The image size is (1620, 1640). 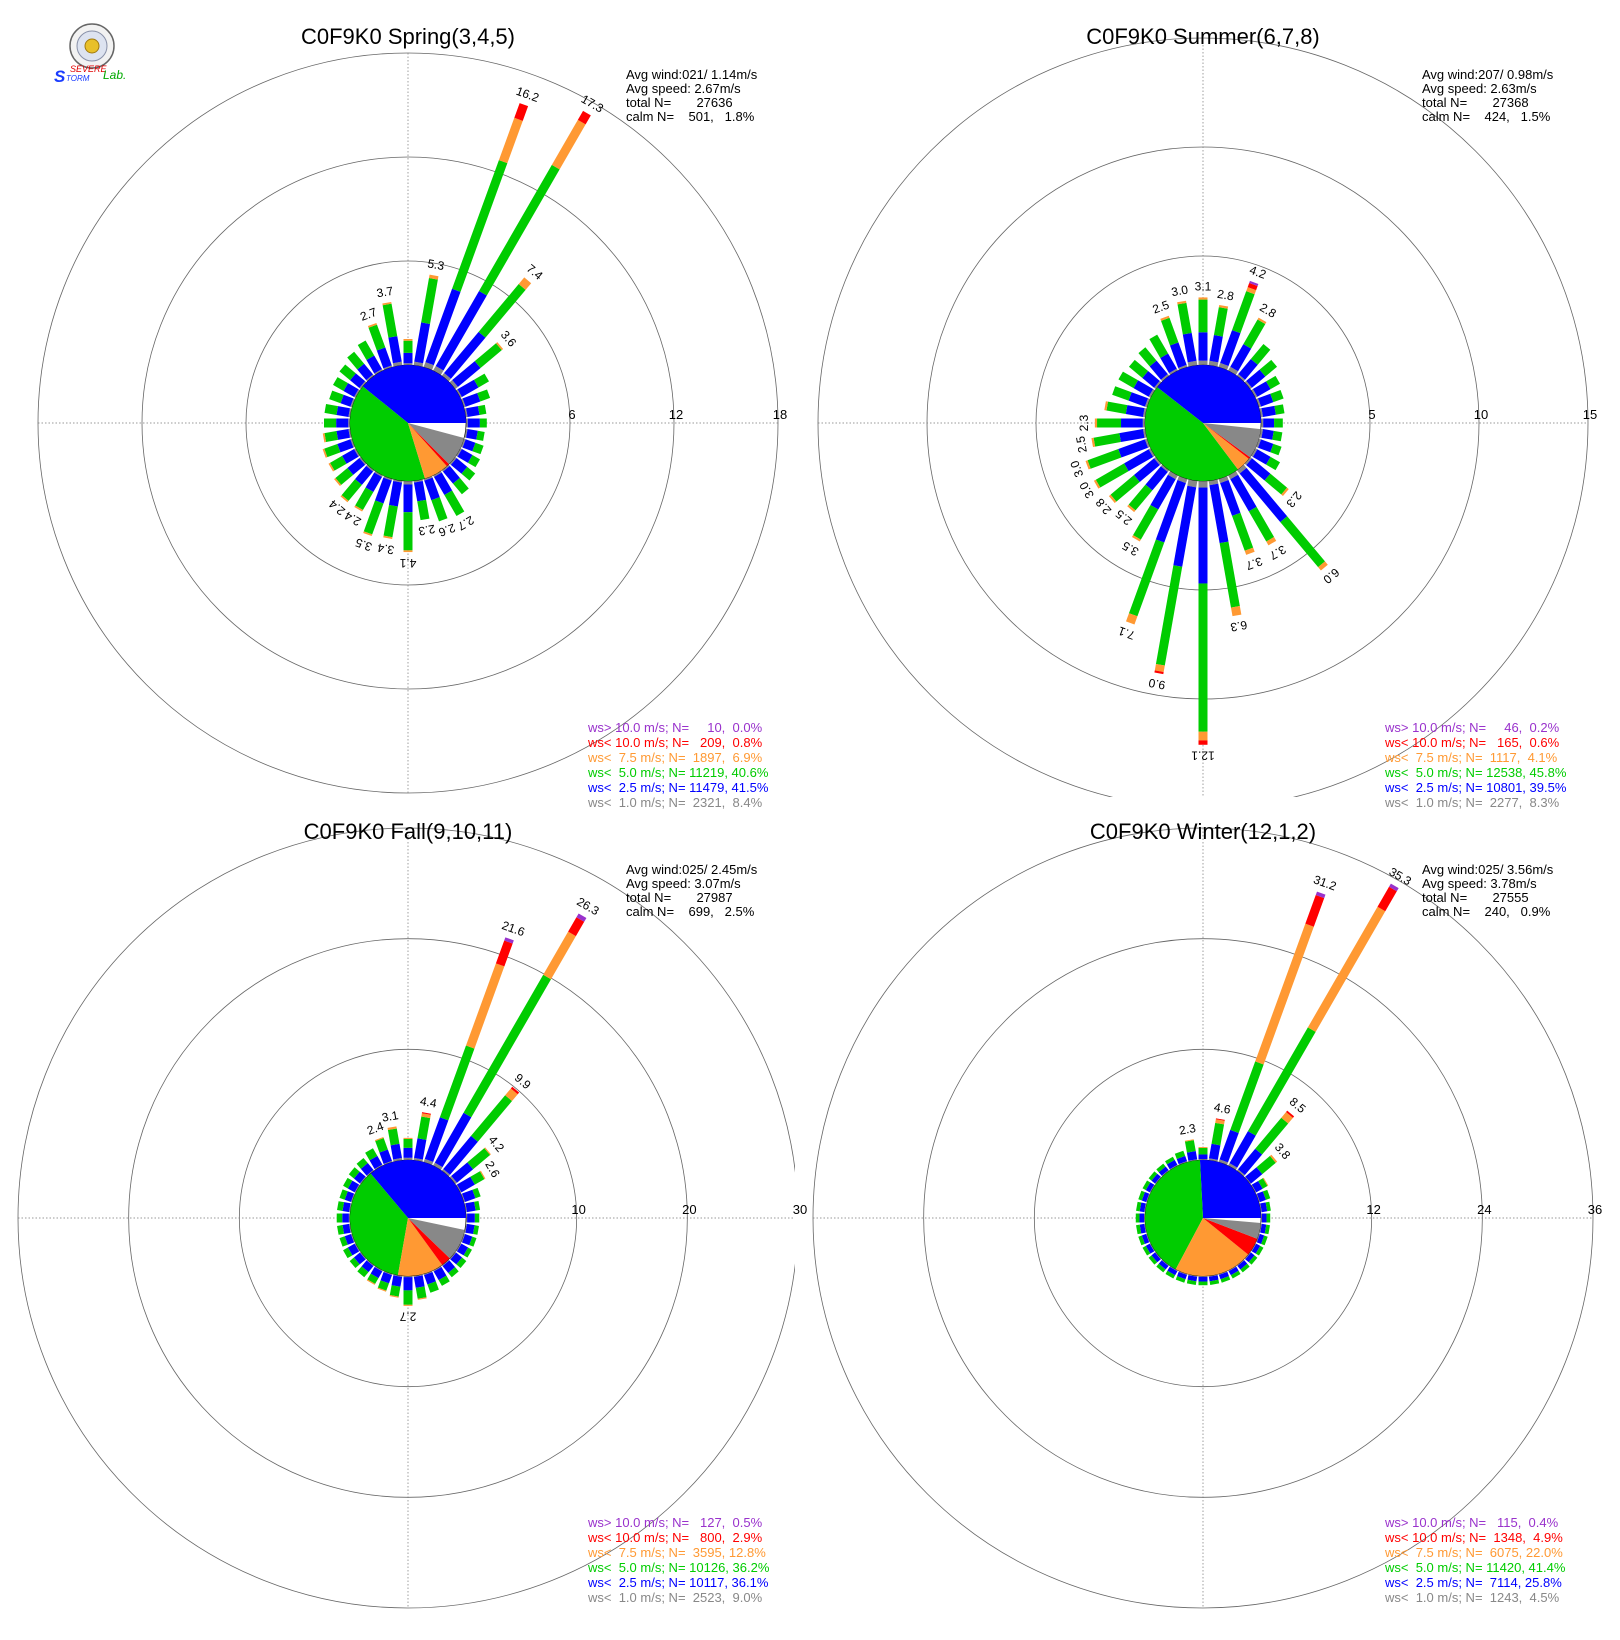 What do you see at coordinates (1479, 883) in the screenshot?
I see `stats-line: Avg speed: 3.78m/s` at bounding box center [1479, 883].